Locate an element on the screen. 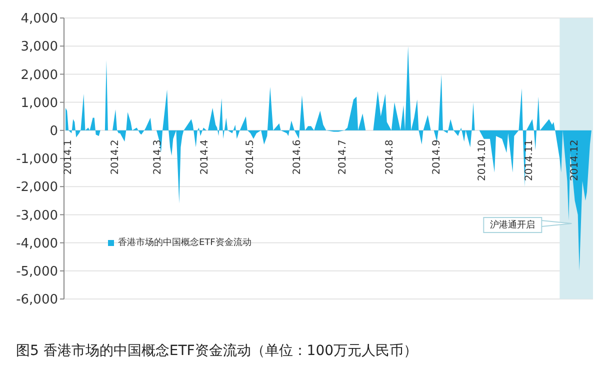  x-tick-label: 2014.7 is located at coordinates (342, 157).